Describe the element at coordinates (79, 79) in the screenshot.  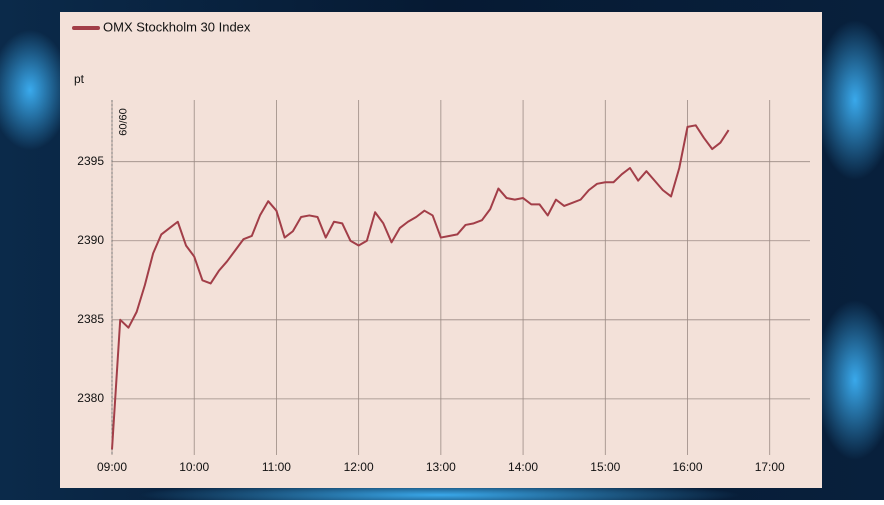
I see `y-axis-label: pt` at that location.